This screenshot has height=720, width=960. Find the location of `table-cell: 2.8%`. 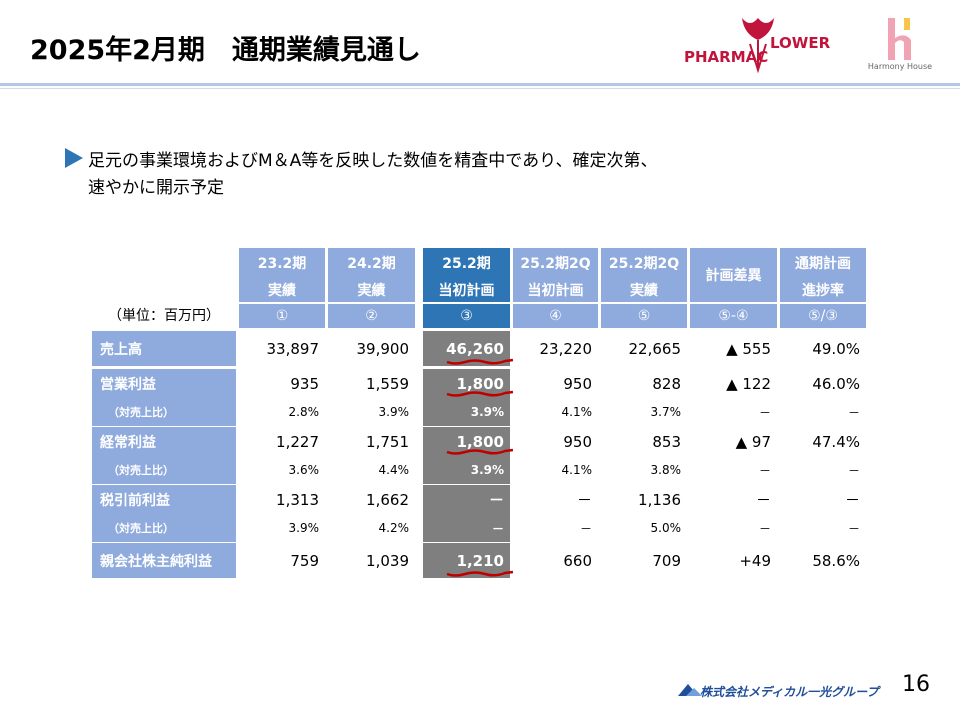

table-cell: 2.8% is located at coordinates (304, 412).